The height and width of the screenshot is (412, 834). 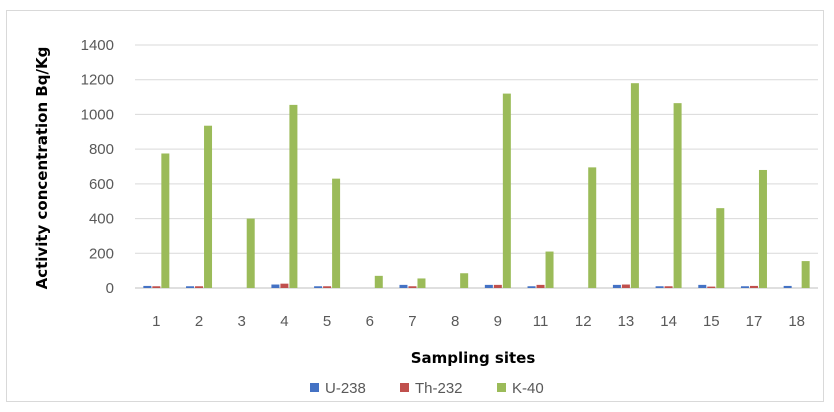 What do you see at coordinates (327, 321) in the screenshot?
I see `x-tick-label: 5` at bounding box center [327, 321].